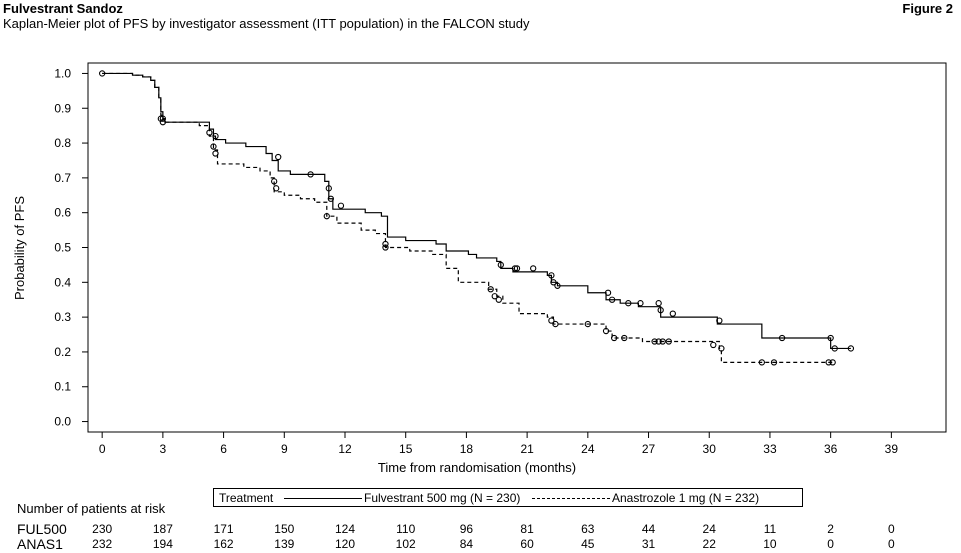 Image resolution: width=961 pixels, height=553 pixels. I want to click on risk-row-label: ANAS1, so click(40, 544).